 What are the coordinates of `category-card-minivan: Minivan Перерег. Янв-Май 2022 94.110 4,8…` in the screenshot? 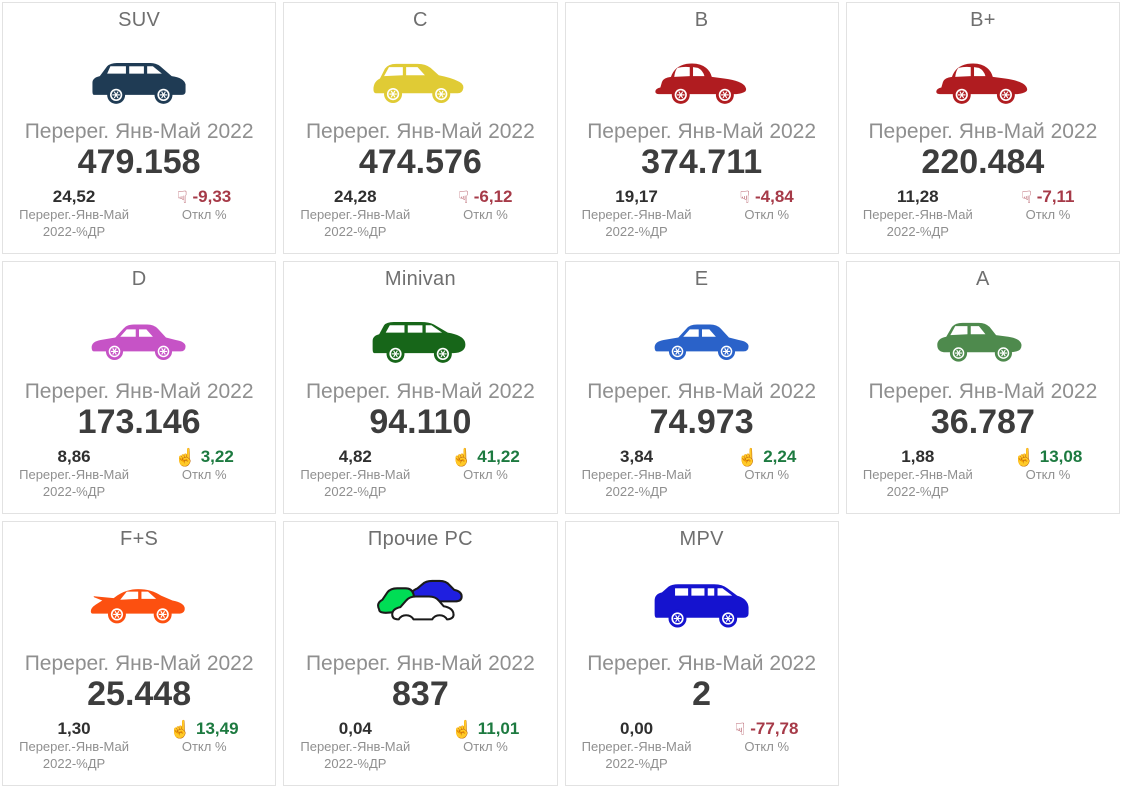 It's located at (420, 387).